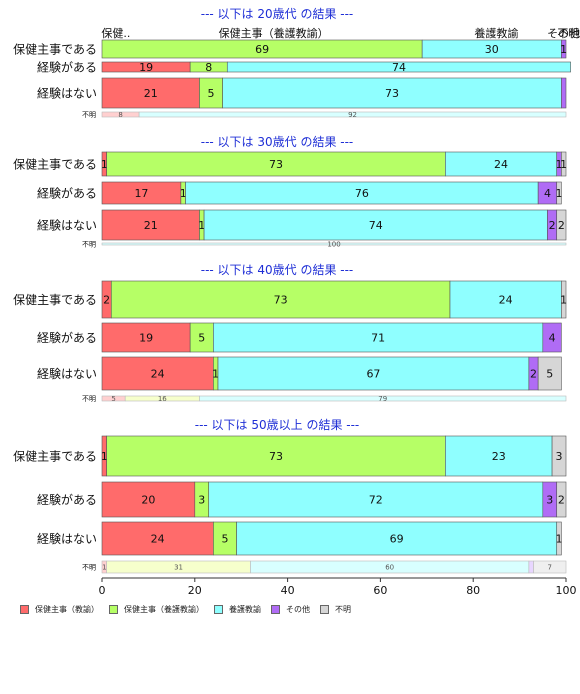 Image resolution: width=580 pixels, height=694 pixels. I want to click on x-tick-label: 80, so click(473, 590).